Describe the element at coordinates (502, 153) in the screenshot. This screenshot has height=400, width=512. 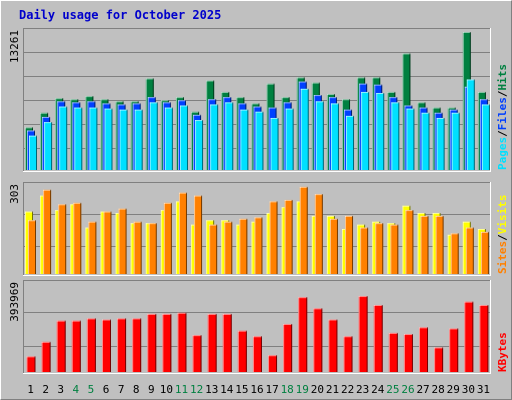
I see `legend-pages: Pages` at that location.